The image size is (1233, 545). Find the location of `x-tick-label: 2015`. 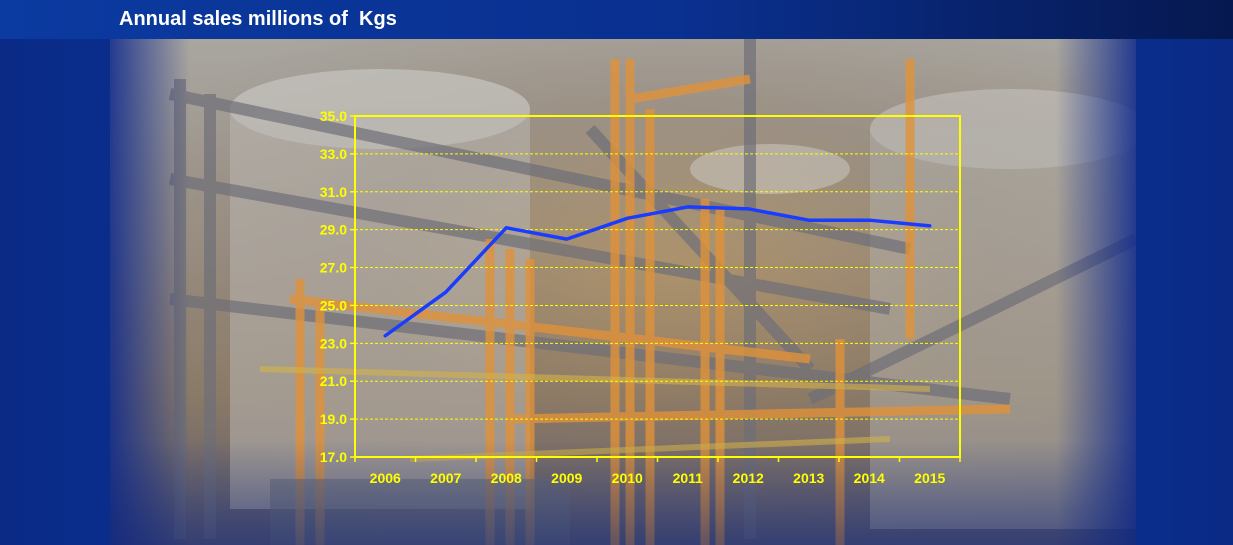

x-tick-label: 2015 is located at coordinates (929, 478).